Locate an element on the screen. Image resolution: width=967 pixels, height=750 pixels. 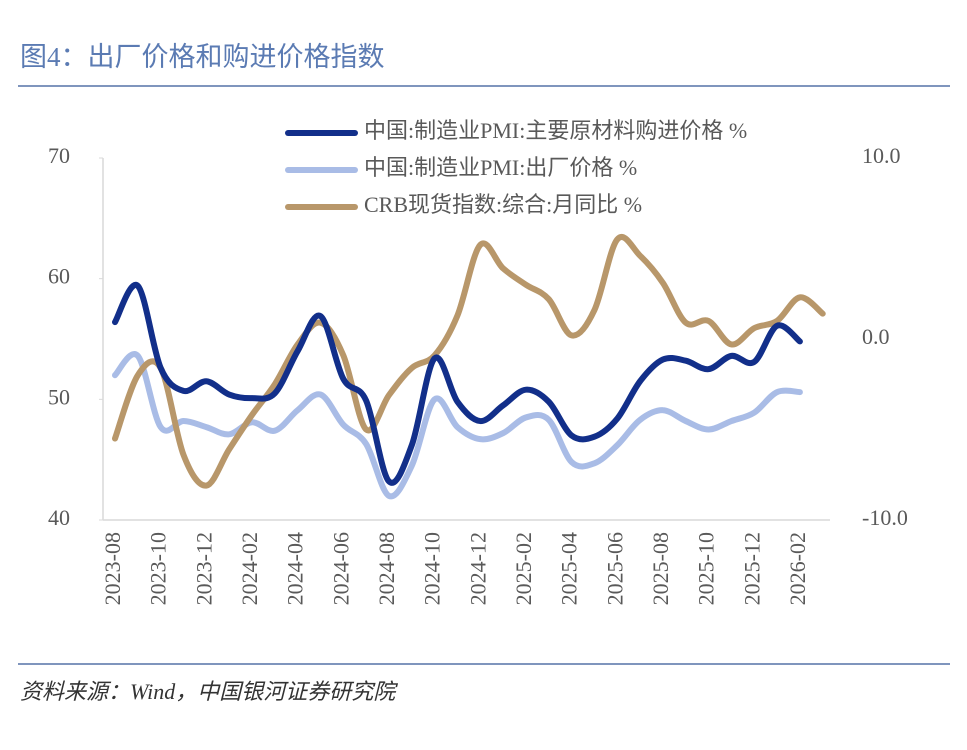
x-tick-label: 2025-02 is located at coordinates (523, 568).